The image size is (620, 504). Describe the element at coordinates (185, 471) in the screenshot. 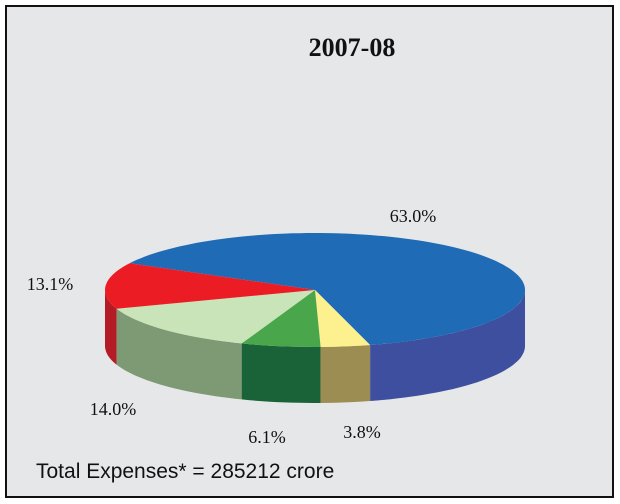

I see `footnote: Total Expenses* = 285212 crore` at that location.